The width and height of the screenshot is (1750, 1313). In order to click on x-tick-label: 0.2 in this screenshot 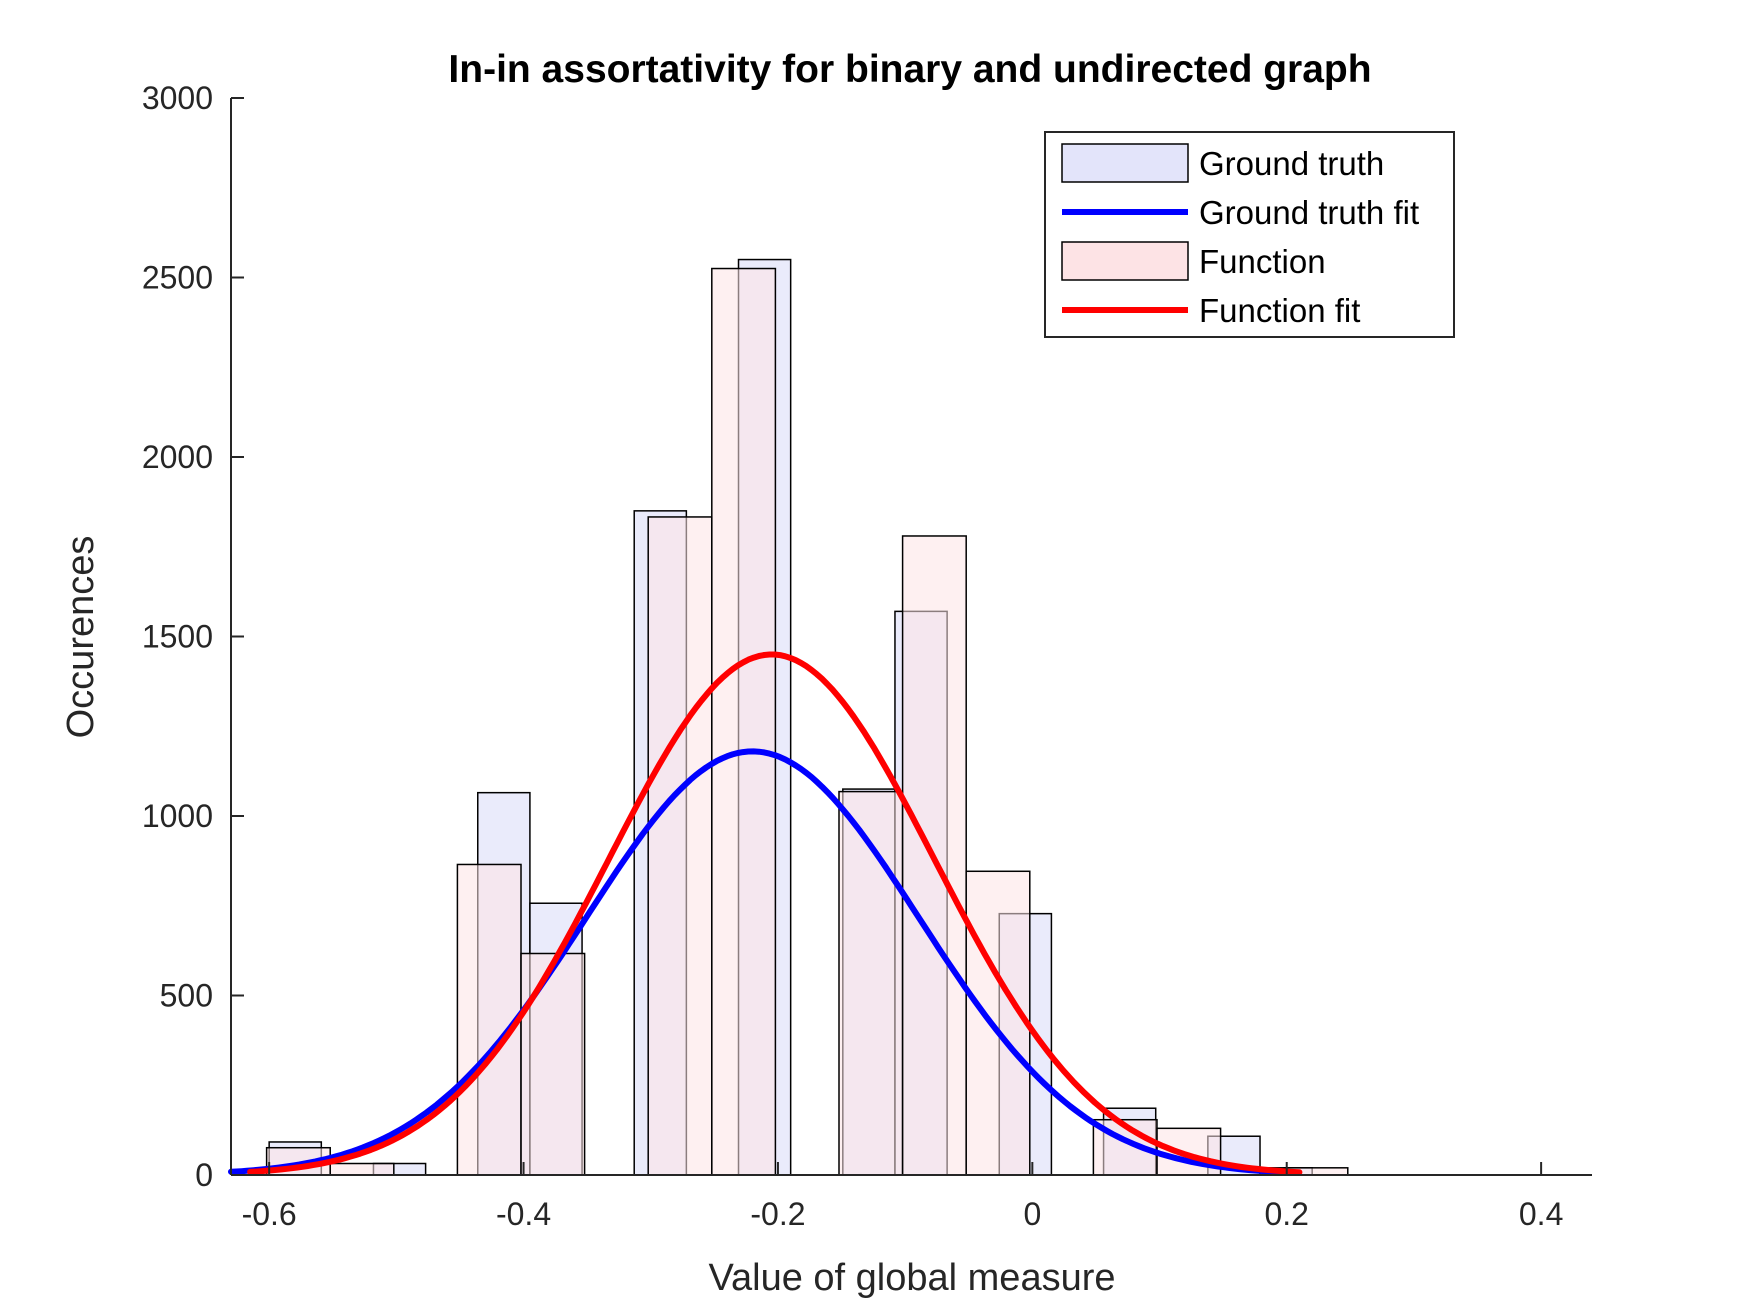, I will do `click(1286, 1214)`.